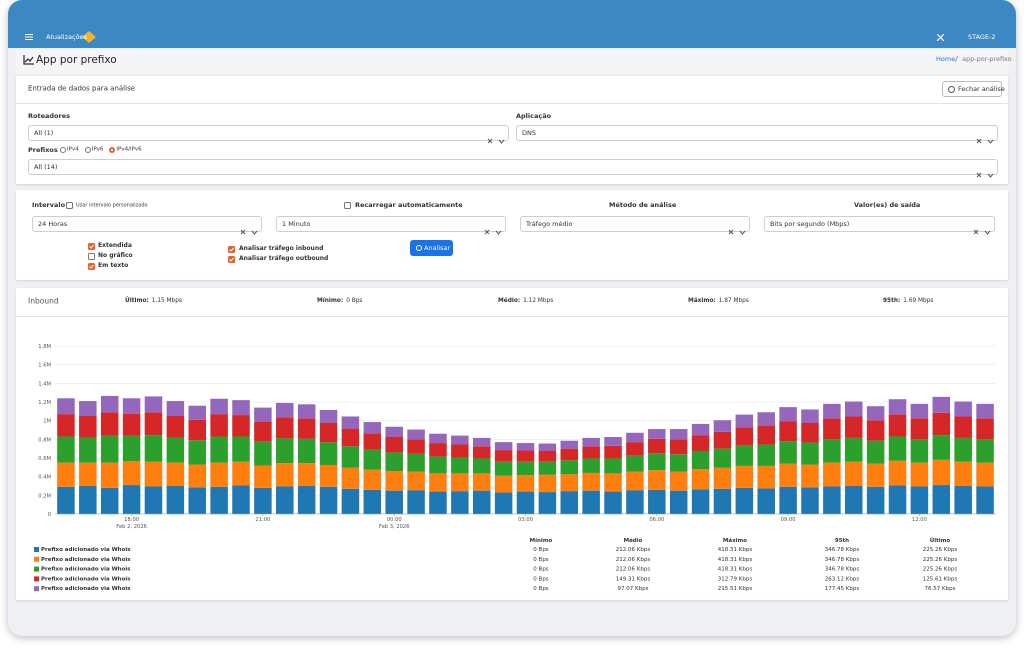 The image size is (1024, 652). I want to click on analyze-button, so click(431, 248).